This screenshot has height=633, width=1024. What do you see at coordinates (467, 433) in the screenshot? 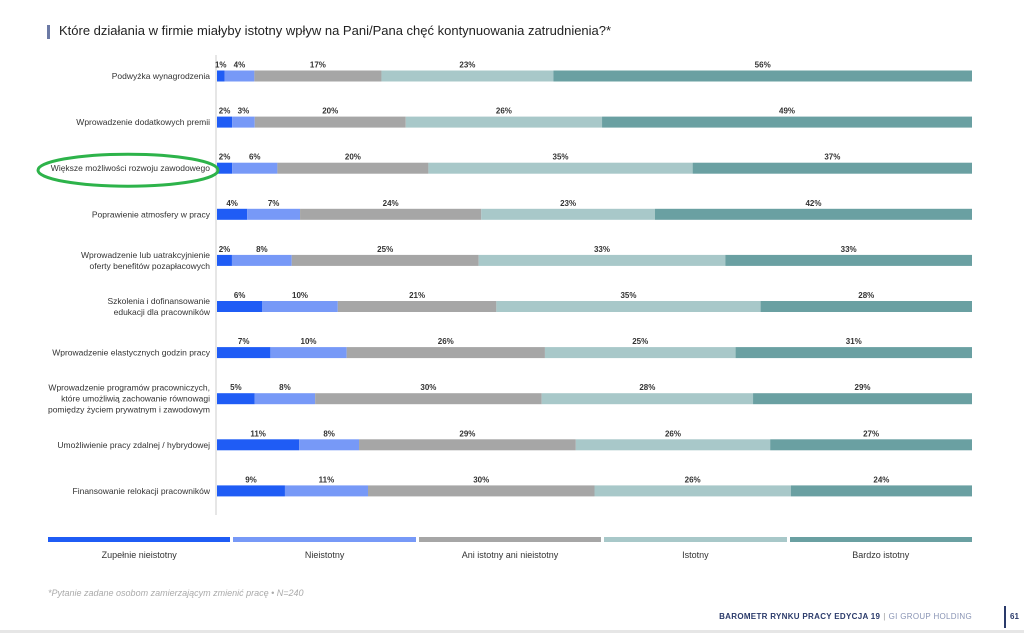
I see `data-label: 29%` at bounding box center [467, 433].